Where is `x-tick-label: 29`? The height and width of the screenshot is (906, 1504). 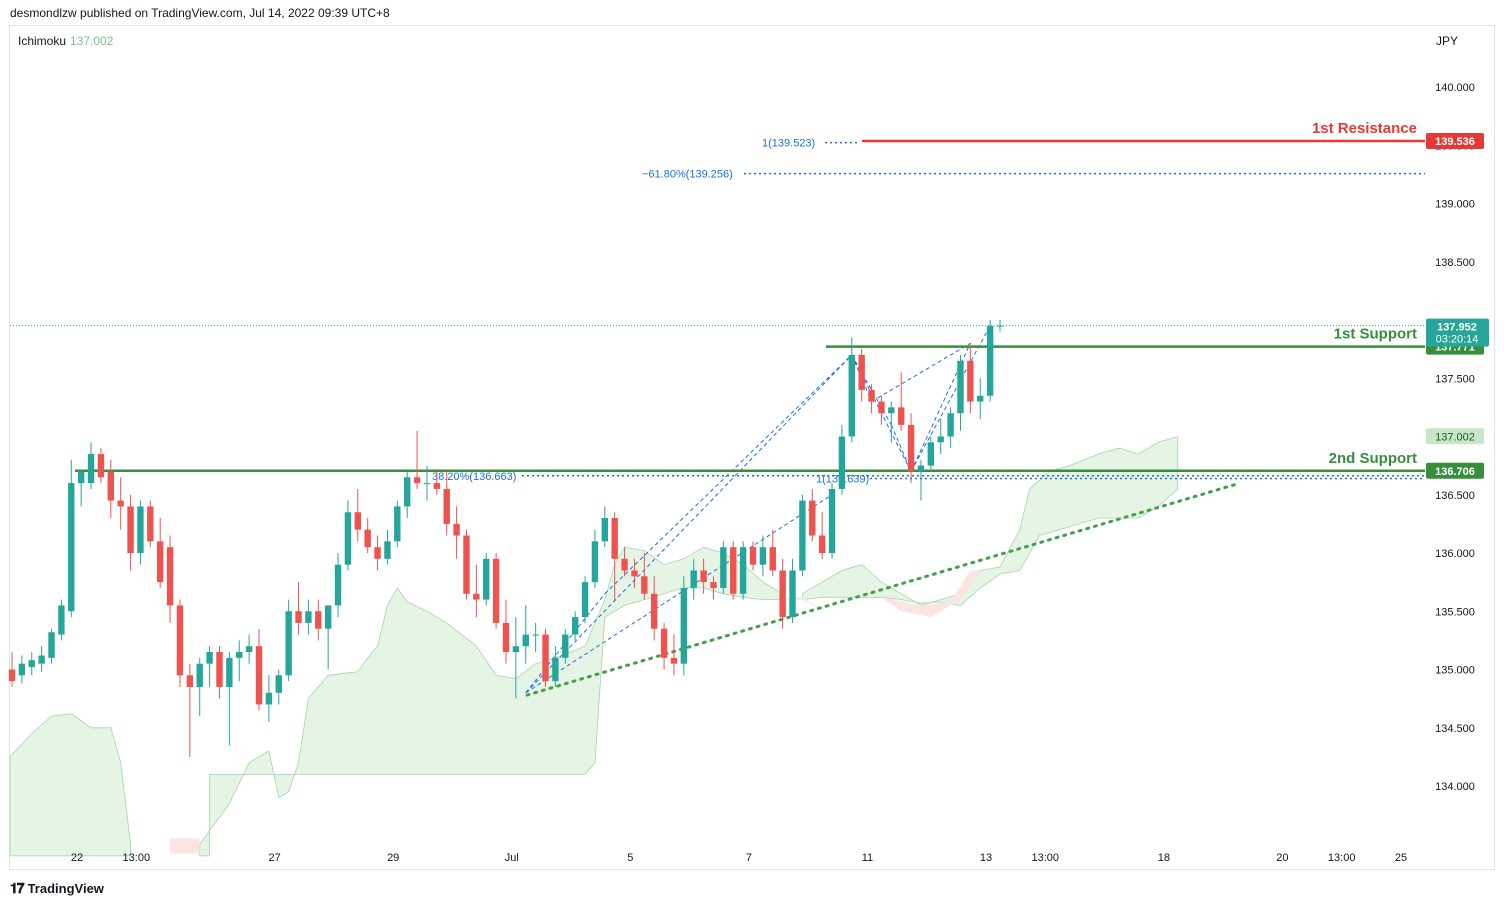 x-tick-label: 29 is located at coordinates (393, 858).